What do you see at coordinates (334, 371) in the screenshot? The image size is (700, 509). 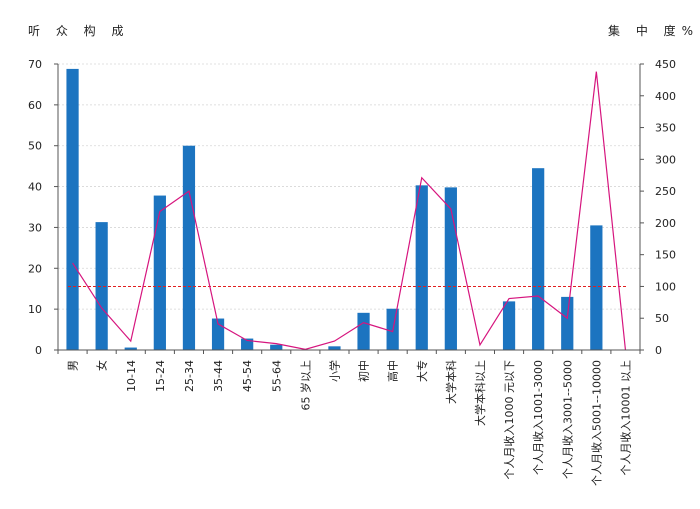 I see `category-label: 小学` at bounding box center [334, 371].